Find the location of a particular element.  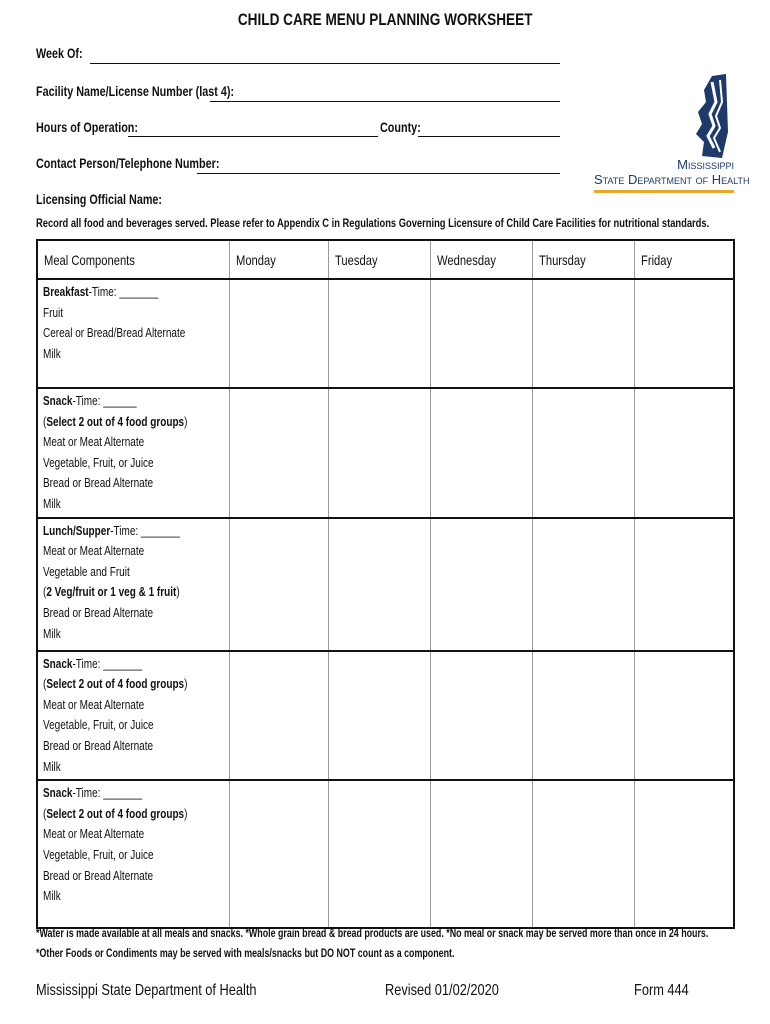

component-text: Cereal or Bread/Bread Alternate is located at coordinates (114, 333).